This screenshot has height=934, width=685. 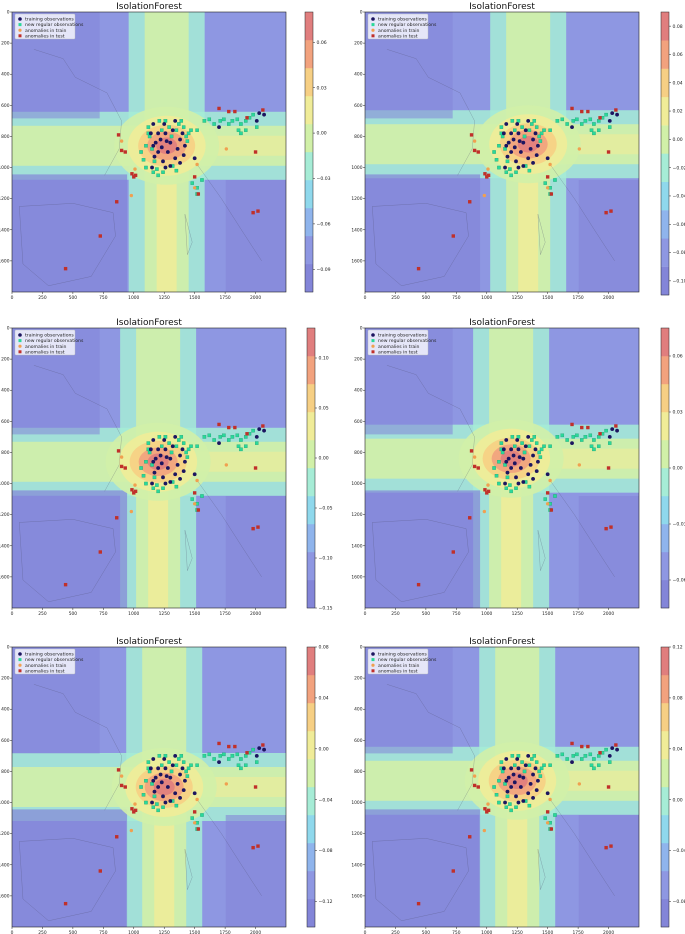 I want to click on x-tick-label: 1500, so click(x=194, y=298).